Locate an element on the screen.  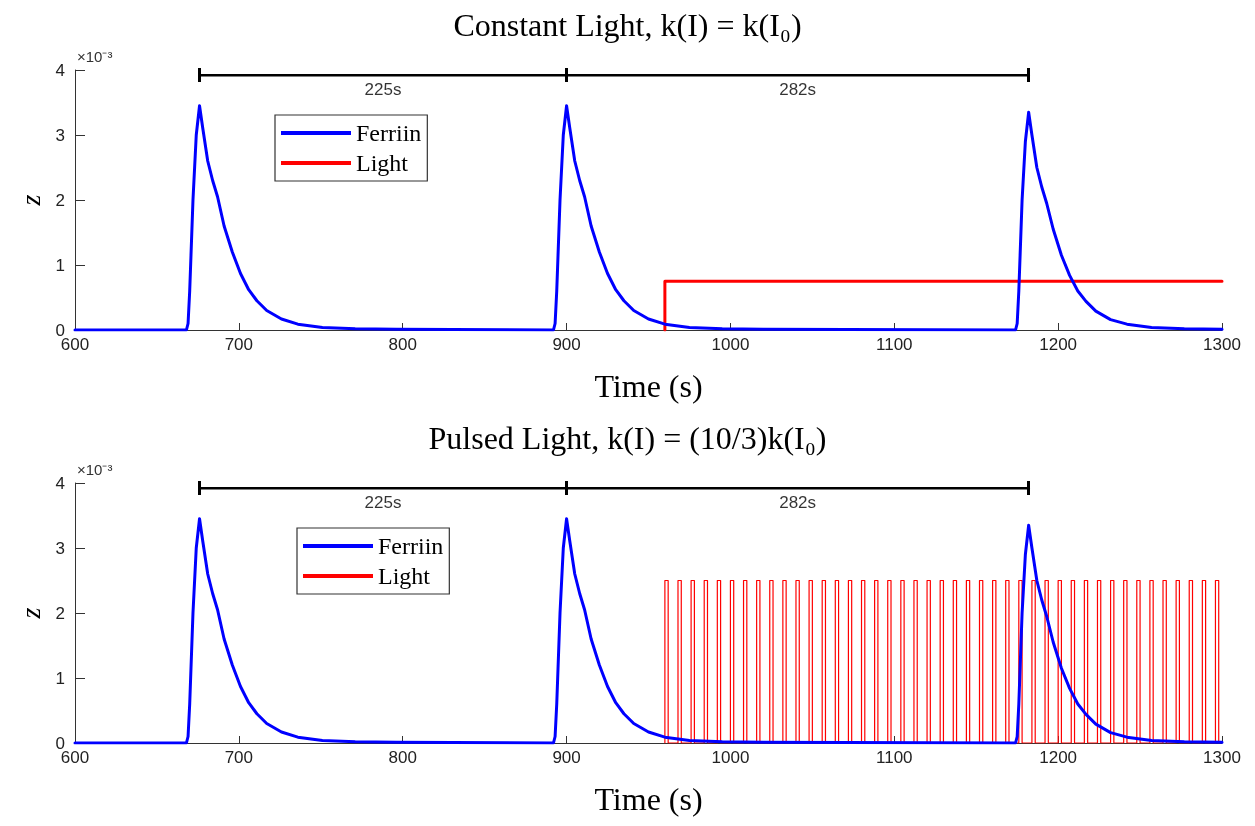
chart-title: Pulsed Light, k(I) = (10/3)k(I₀) is located at coordinates (627, 438).